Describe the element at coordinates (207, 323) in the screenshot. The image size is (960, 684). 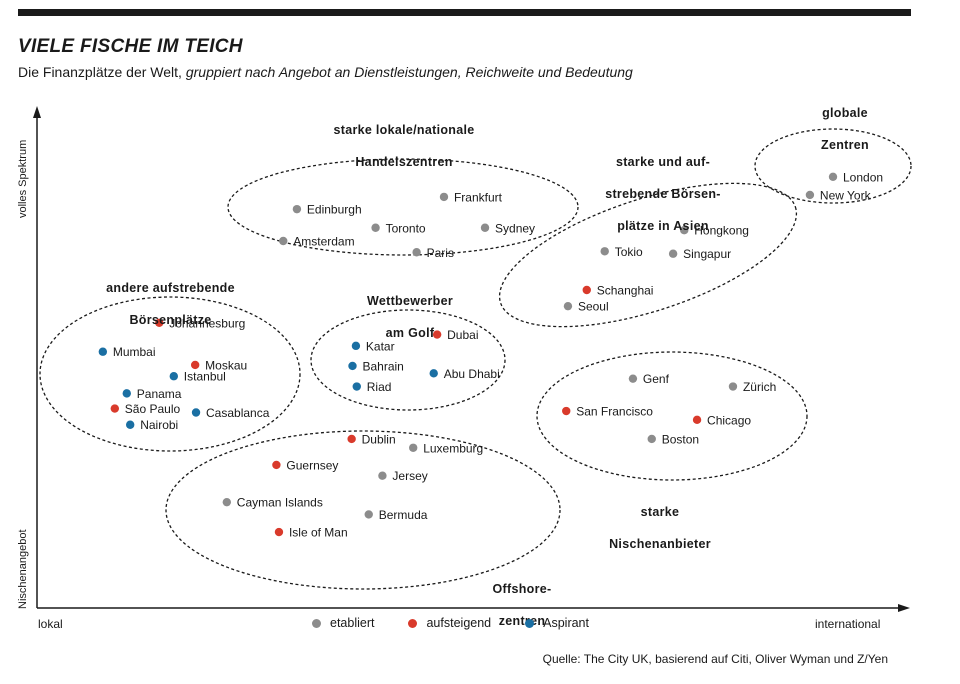
I see `point-label-johannesburg: Johannesburg` at that location.